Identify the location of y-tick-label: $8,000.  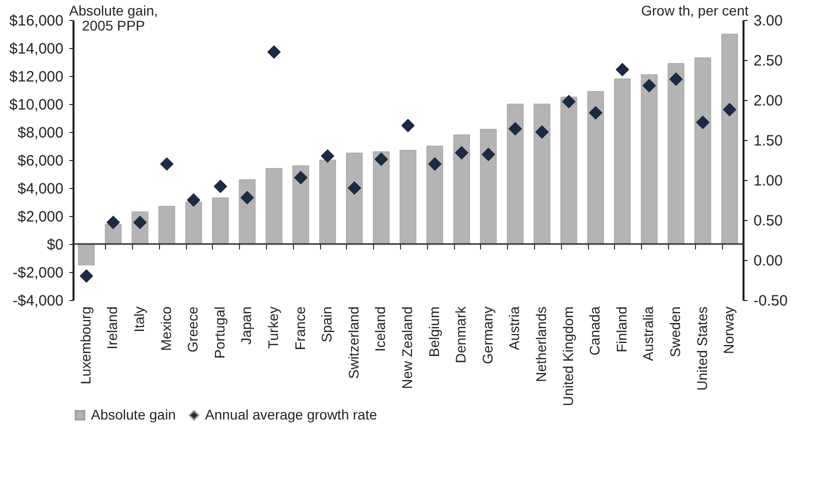
(41, 133).